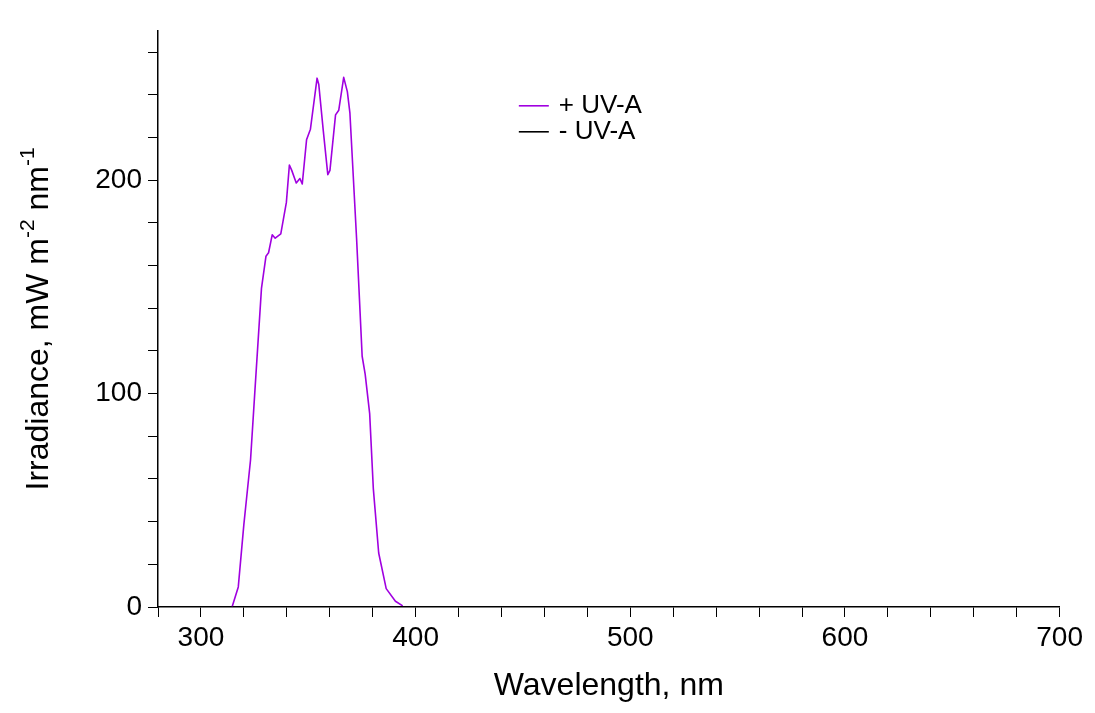 The height and width of the screenshot is (713, 1095). Describe the element at coordinates (1059, 636) in the screenshot. I see `x-tick-label: 700` at that location.